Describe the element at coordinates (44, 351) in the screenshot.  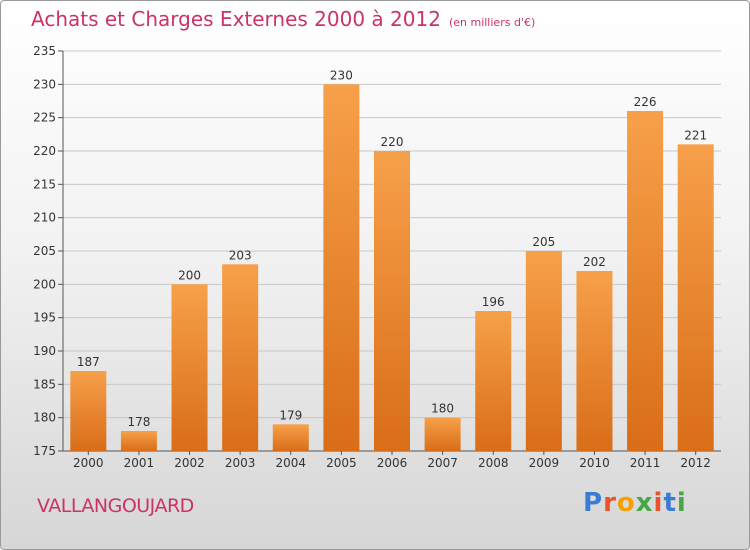
I see `y-tick-label: 190` at that location.